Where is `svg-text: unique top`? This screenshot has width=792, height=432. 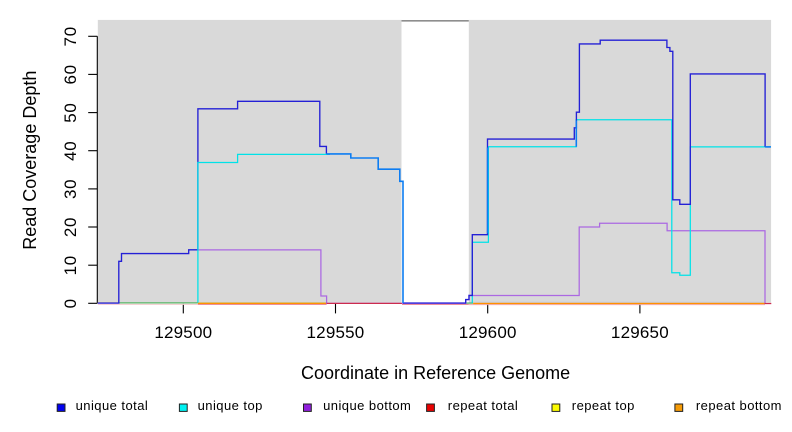
svg-text: unique top is located at coordinates (230, 405).